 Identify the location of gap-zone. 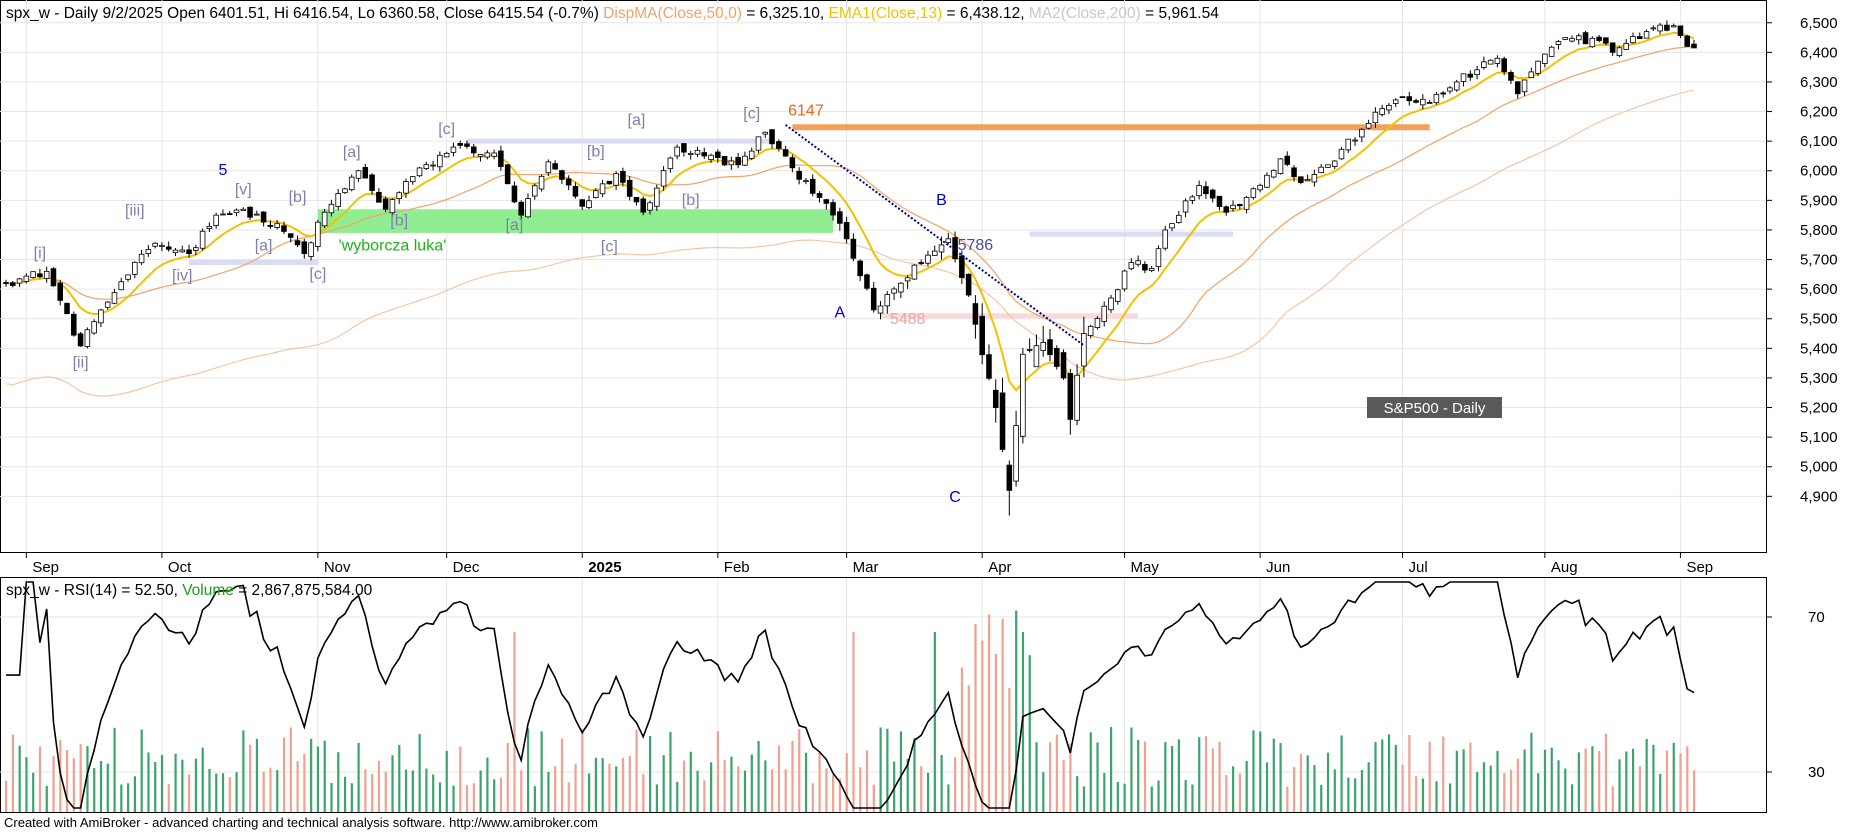
(575, 221).